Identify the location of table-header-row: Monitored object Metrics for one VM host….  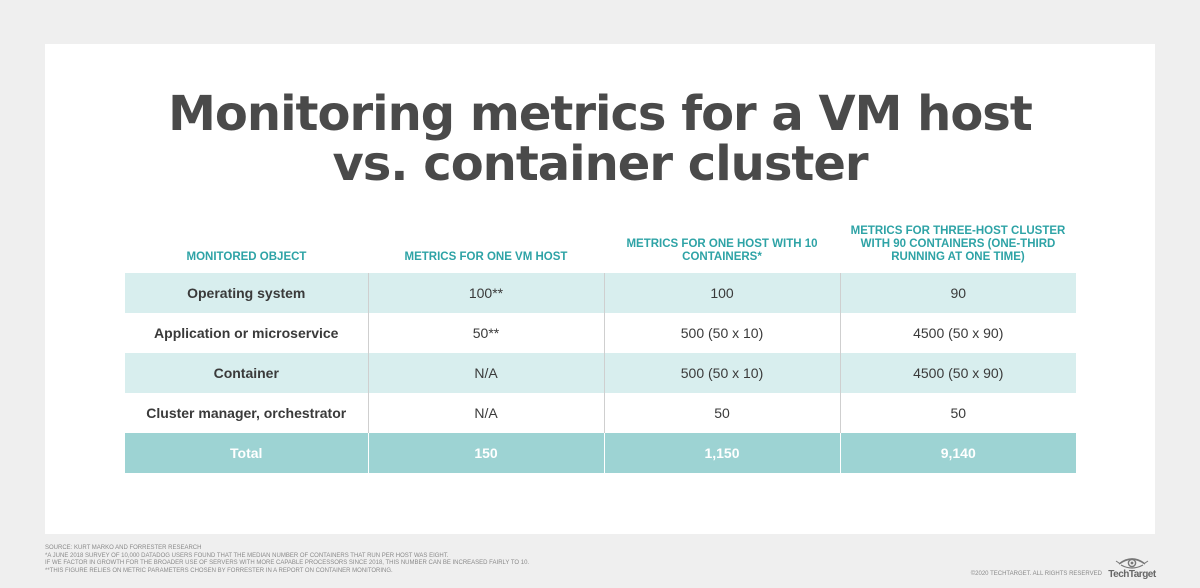
(600, 241).